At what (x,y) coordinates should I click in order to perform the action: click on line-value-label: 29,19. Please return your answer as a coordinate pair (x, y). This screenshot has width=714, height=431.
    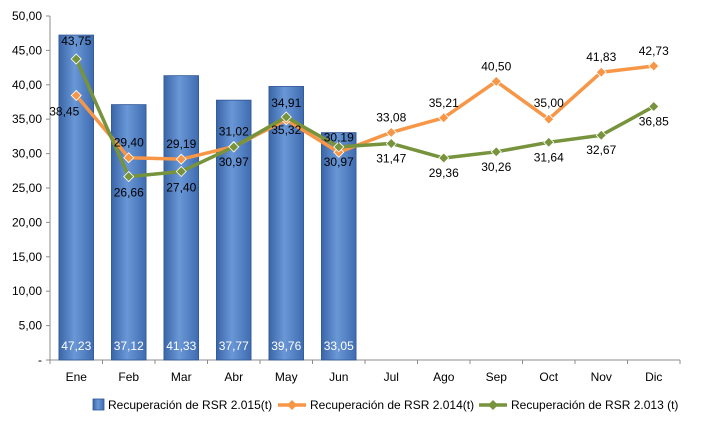
    Looking at the image, I should click on (181, 144).